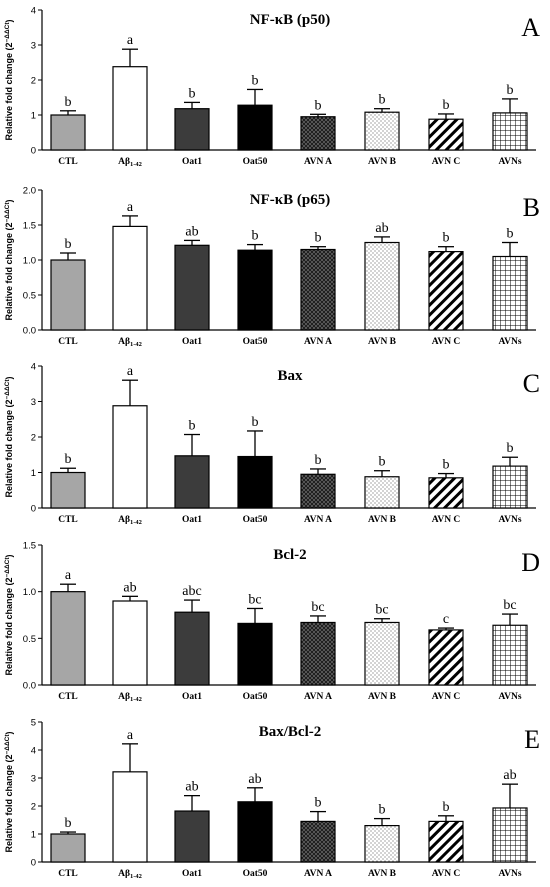  Describe the element at coordinates (531, 207) in the screenshot. I see `panel-letter: B` at that location.